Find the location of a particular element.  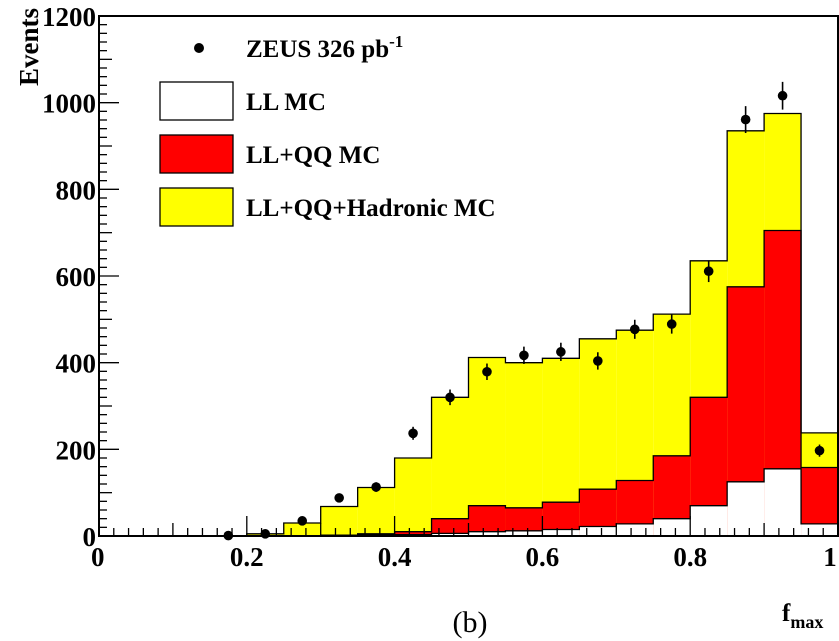

y-tick-label-4: 600 is located at coordinates (76, 277).